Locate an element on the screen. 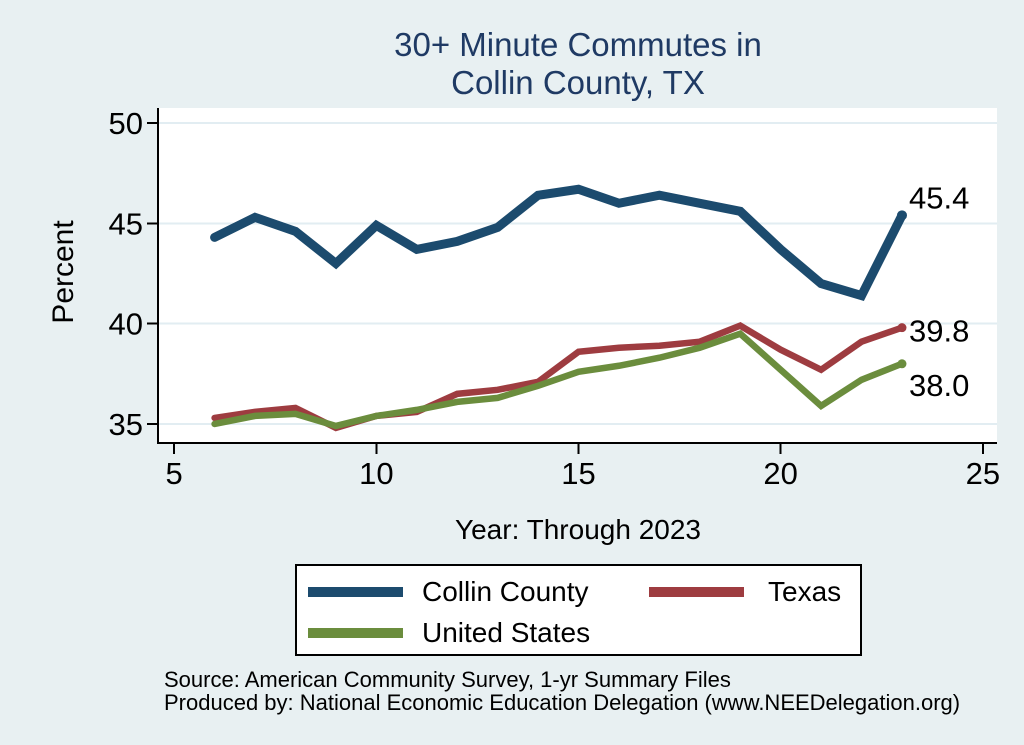 This screenshot has height=745, width=1024. series-end-marker-united-states is located at coordinates (902, 364).